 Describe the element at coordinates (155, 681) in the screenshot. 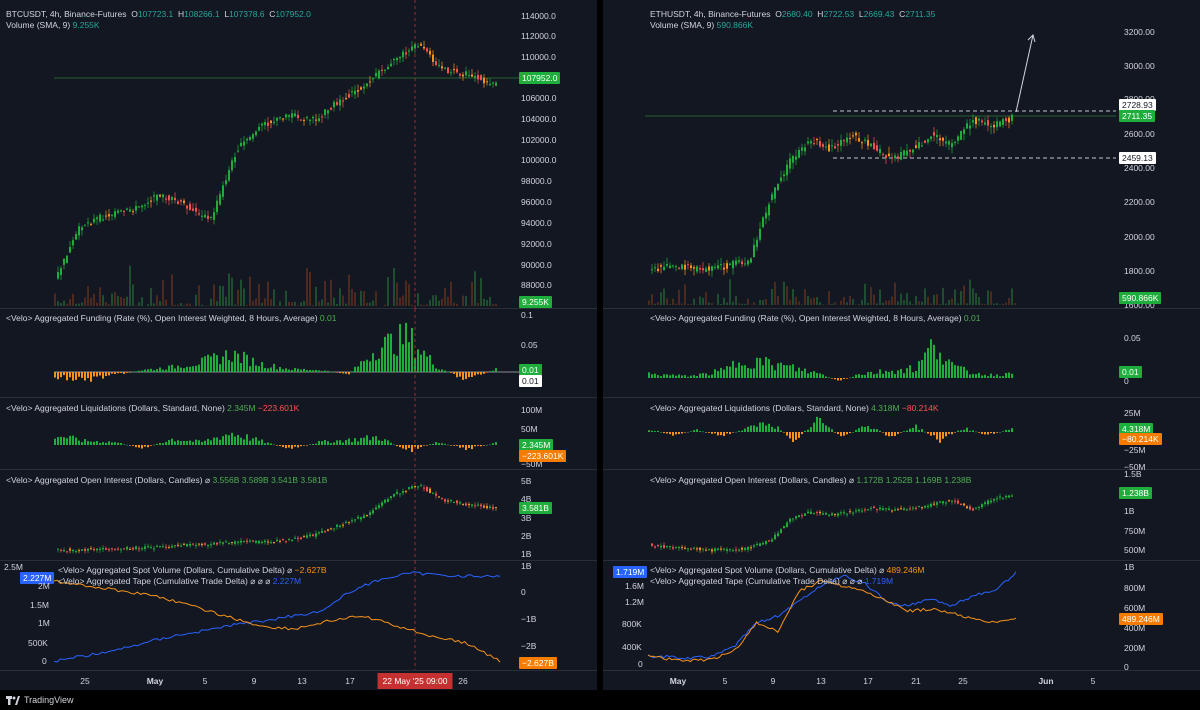

I see `time-tick: May` at that location.